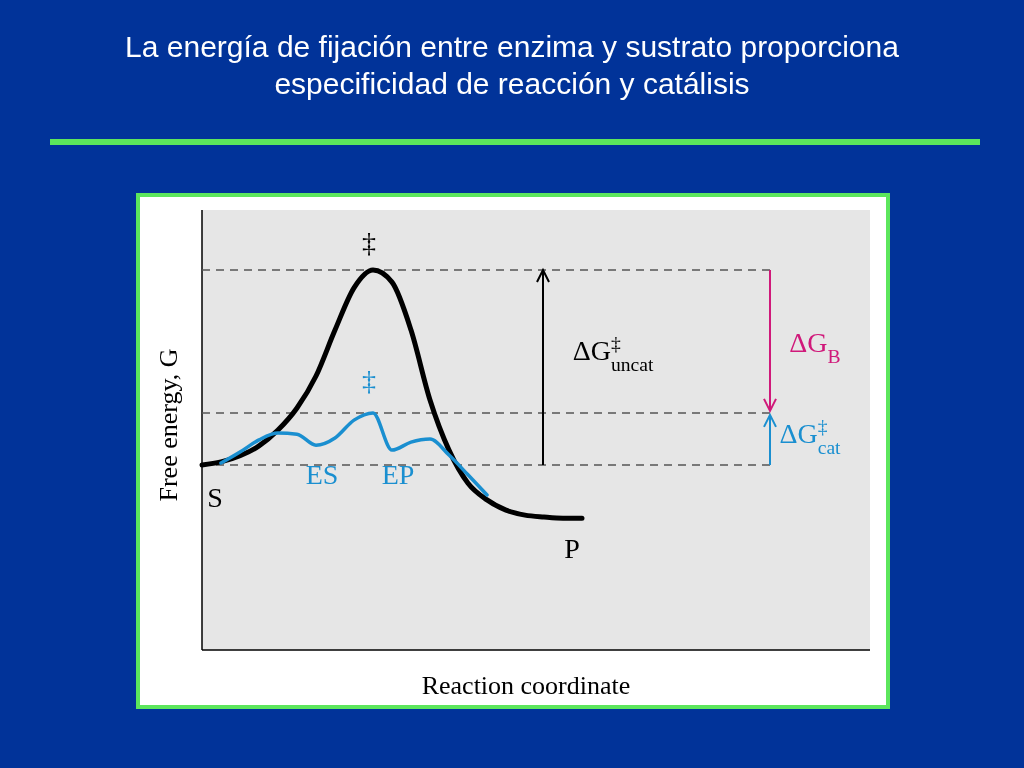  What do you see at coordinates (398, 474) in the screenshot?
I see `annotation: EP` at bounding box center [398, 474].